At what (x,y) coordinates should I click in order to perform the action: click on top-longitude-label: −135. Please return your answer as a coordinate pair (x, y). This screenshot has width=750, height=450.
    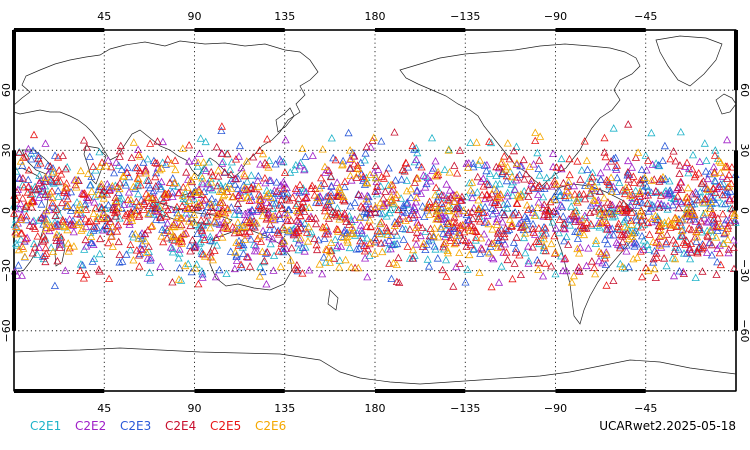
    Looking at the image, I should click on (465, 16).